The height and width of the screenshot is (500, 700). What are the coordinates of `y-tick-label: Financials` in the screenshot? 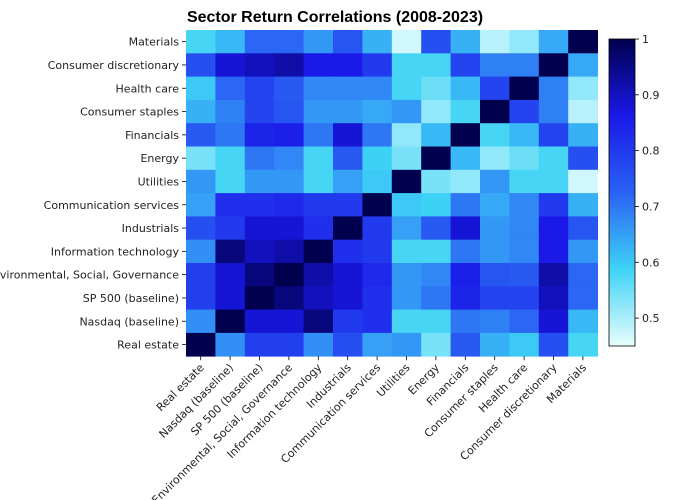 It's located at (152, 135).